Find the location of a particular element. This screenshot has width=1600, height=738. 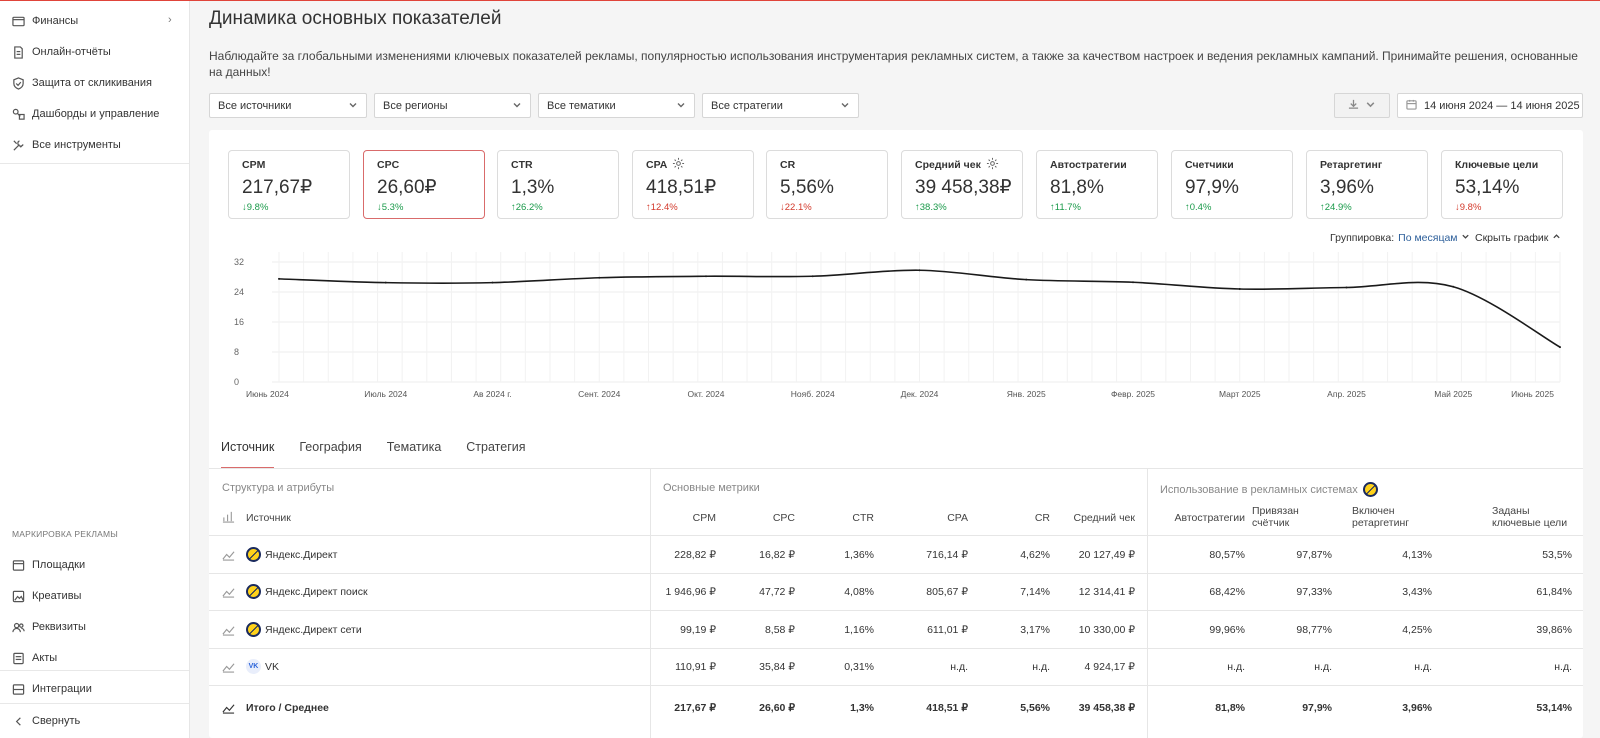

kpi-label-text: Ключевые цели is located at coordinates (1497, 165).